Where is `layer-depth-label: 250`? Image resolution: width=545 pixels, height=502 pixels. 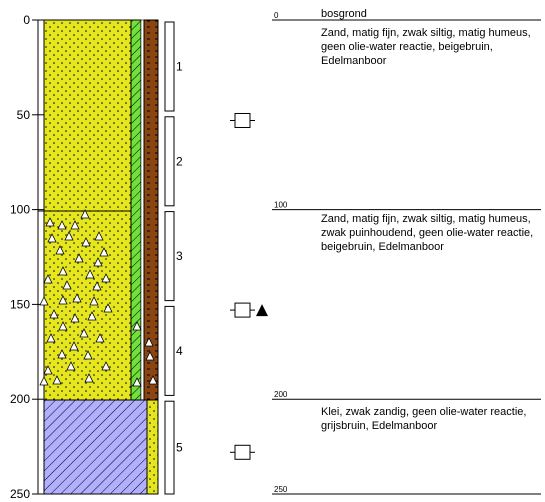 layer-depth-label: 250 is located at coordinates (281, 489).